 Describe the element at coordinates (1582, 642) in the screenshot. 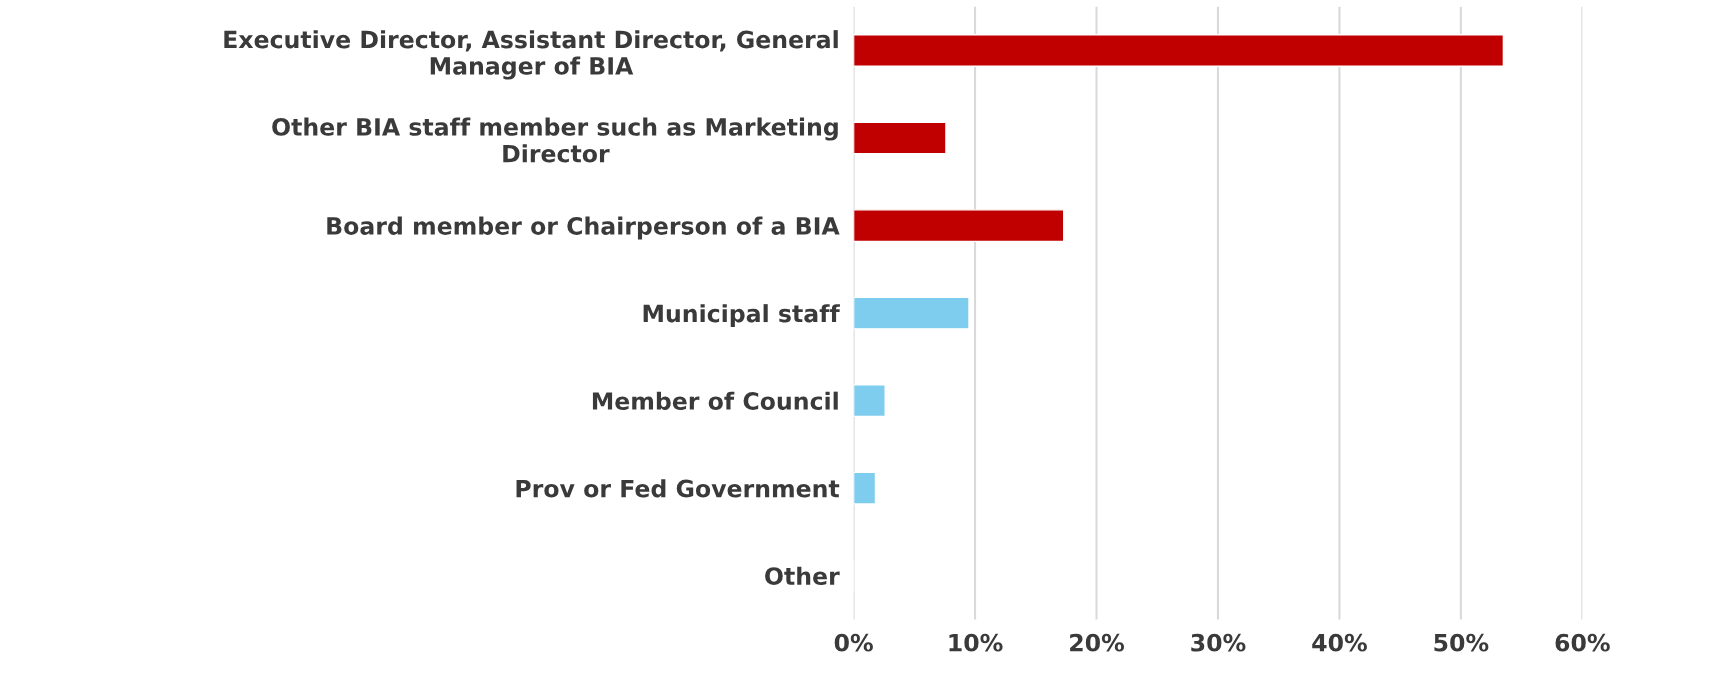

I see `x-tick-label: 60%` at that location.